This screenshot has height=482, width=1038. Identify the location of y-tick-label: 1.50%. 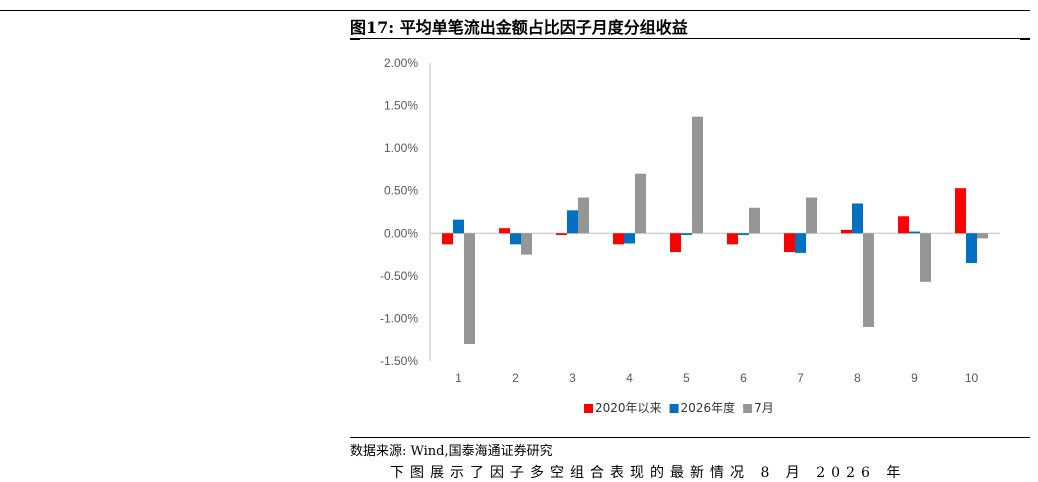
(401, 106).